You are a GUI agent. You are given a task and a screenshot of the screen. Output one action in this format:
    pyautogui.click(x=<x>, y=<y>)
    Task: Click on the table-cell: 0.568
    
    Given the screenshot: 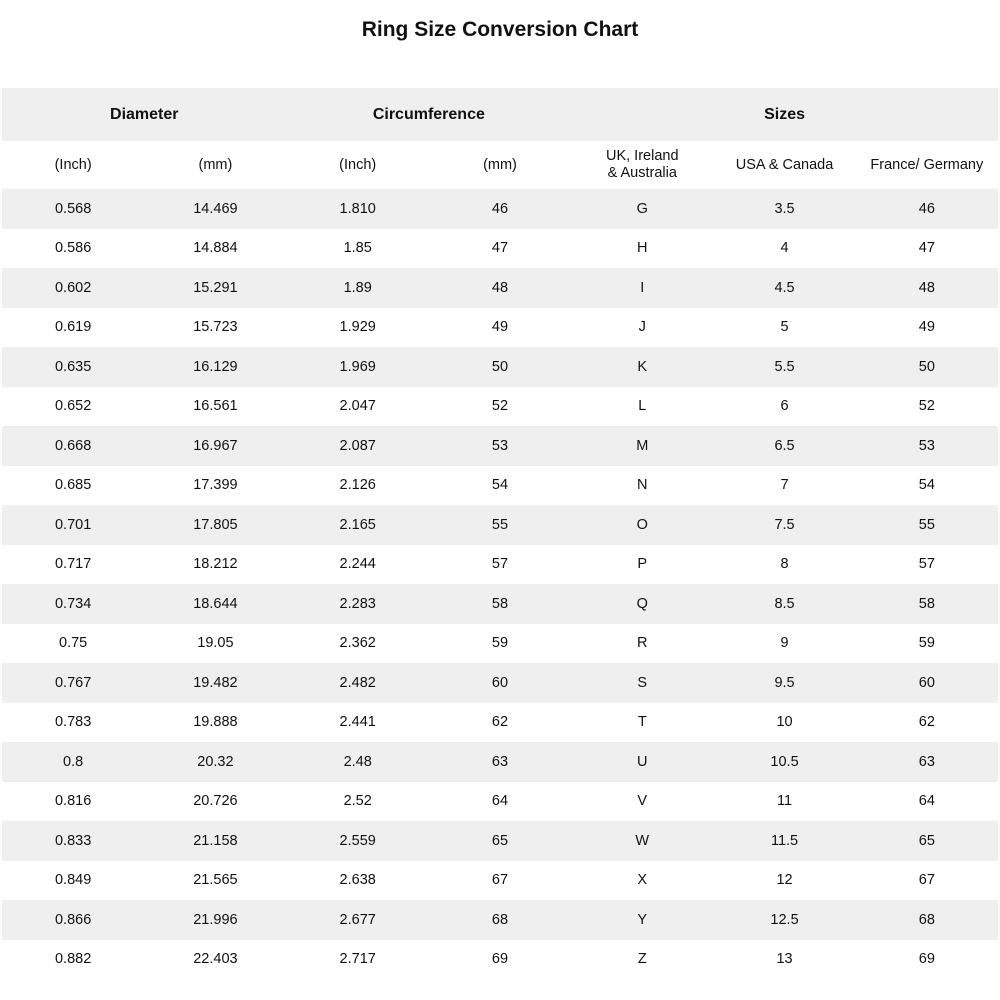 What is the action you would take?
    pyautogui.click(x=73, y=208)
    